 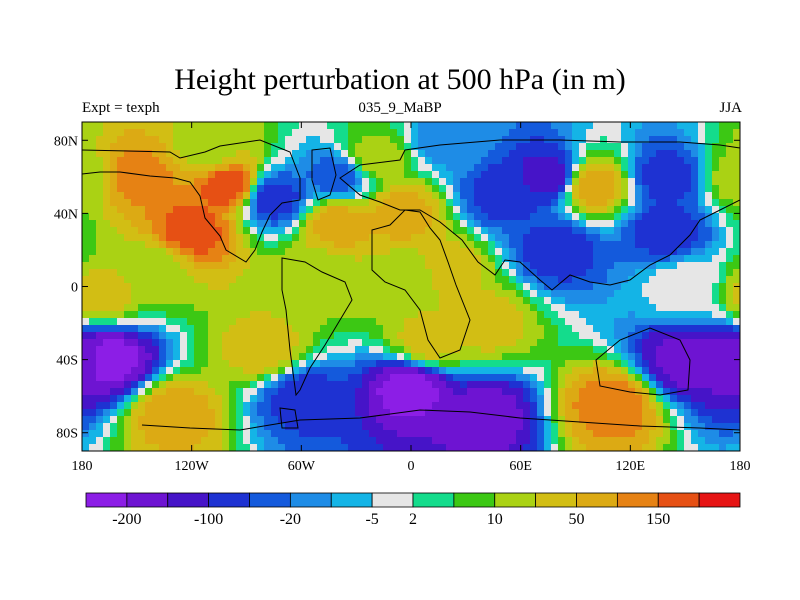 What do you see at coordinates (192, 466) in the screenshot?
I see `x-tick-label: 120W` at bounding box center [192, 466].